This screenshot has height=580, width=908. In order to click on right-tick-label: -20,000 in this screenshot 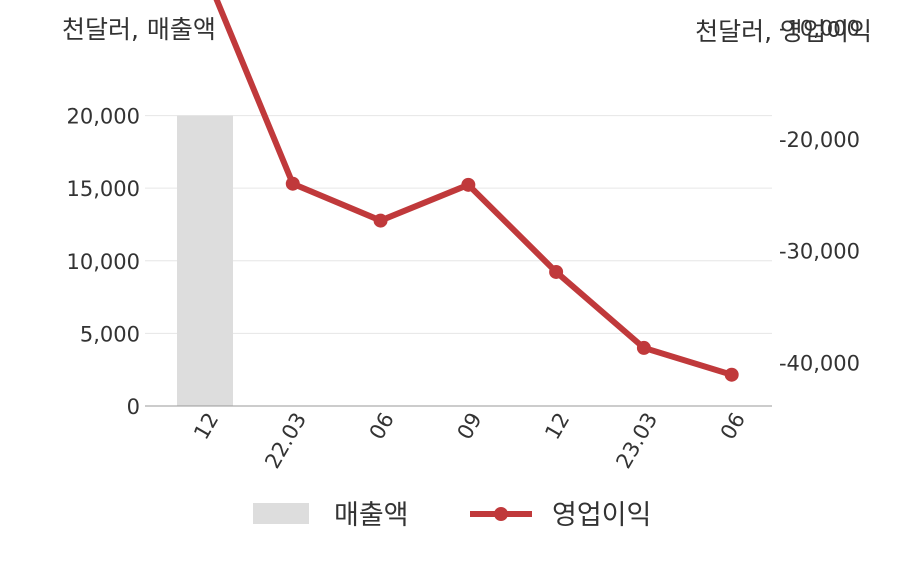, I will do `click(819, 140)`.